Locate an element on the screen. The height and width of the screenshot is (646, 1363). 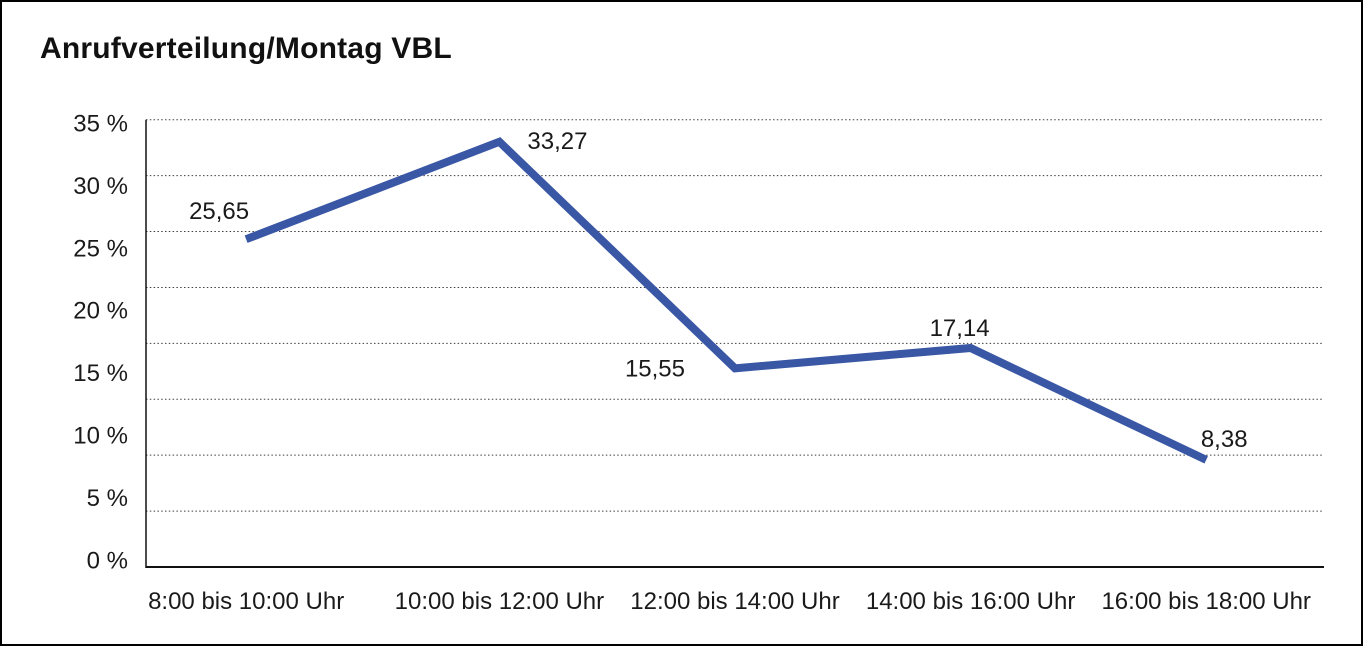
y-tick-label: 30 % is located at coordinates (100, 186).